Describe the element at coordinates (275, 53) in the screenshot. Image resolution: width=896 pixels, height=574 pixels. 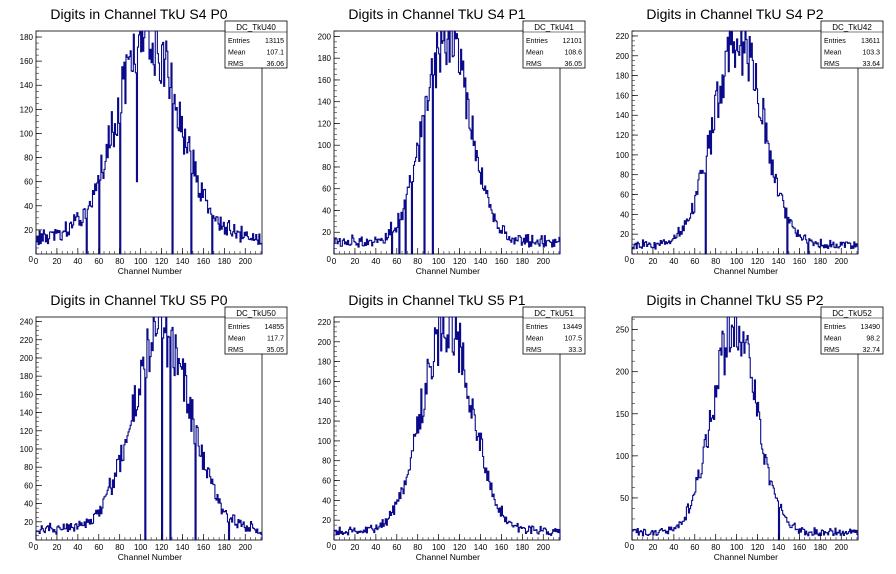
I see `stats-mean-value: 107.1` at that location.